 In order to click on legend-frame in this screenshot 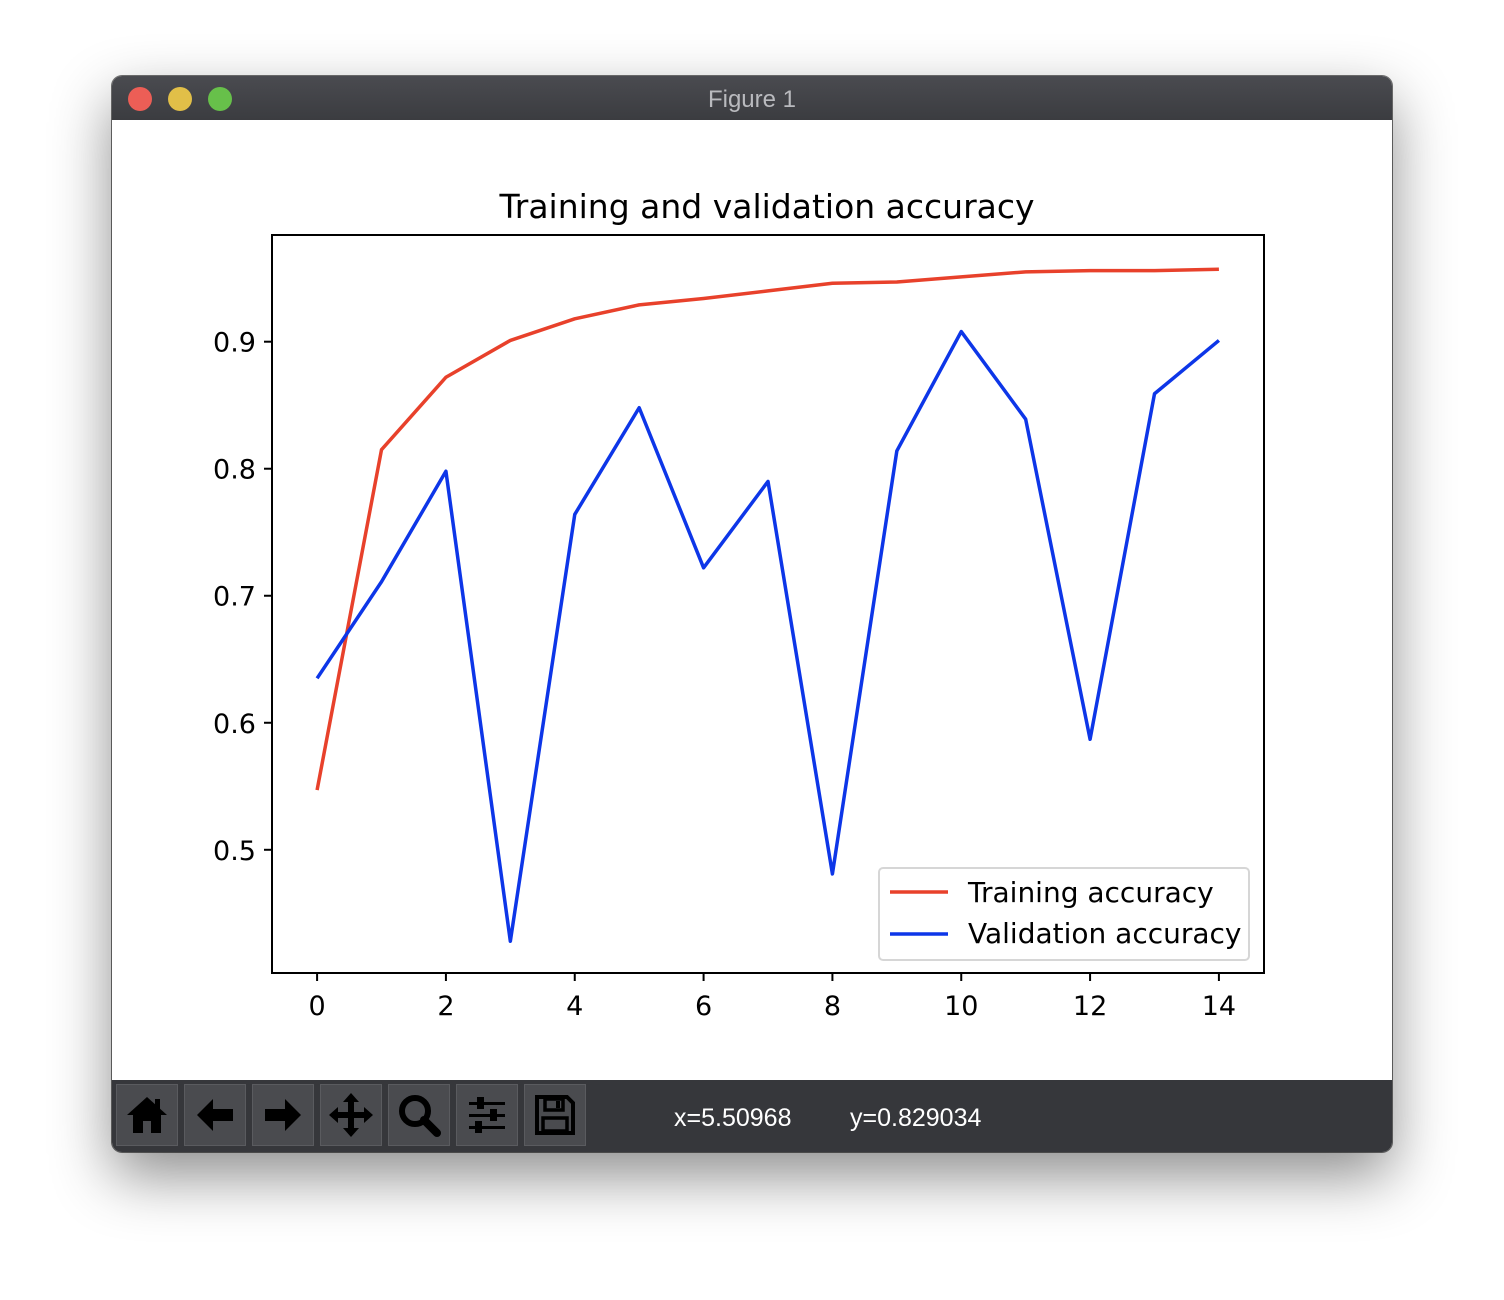, I will do `click(1064, 914)`.